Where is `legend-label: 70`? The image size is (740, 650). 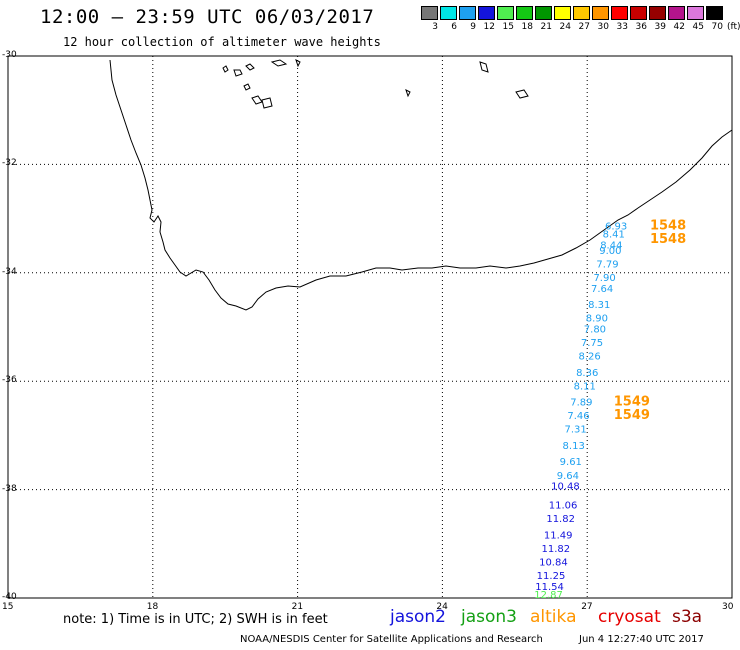 legend-label: 70 is located at coordinates (717, 27).